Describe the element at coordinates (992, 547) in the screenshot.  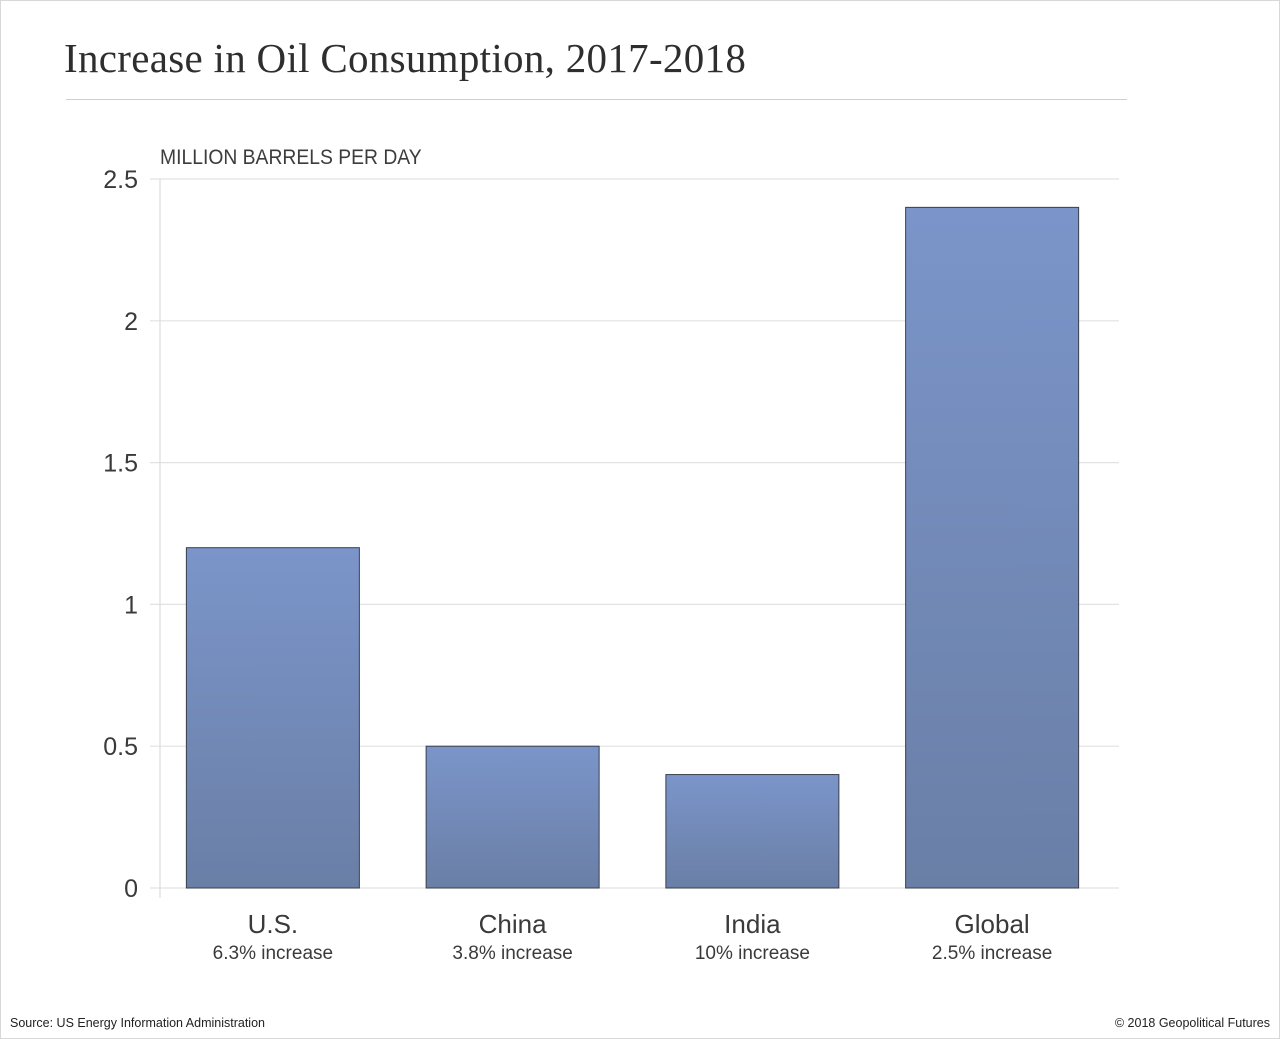
I see `bar-global` at that location.